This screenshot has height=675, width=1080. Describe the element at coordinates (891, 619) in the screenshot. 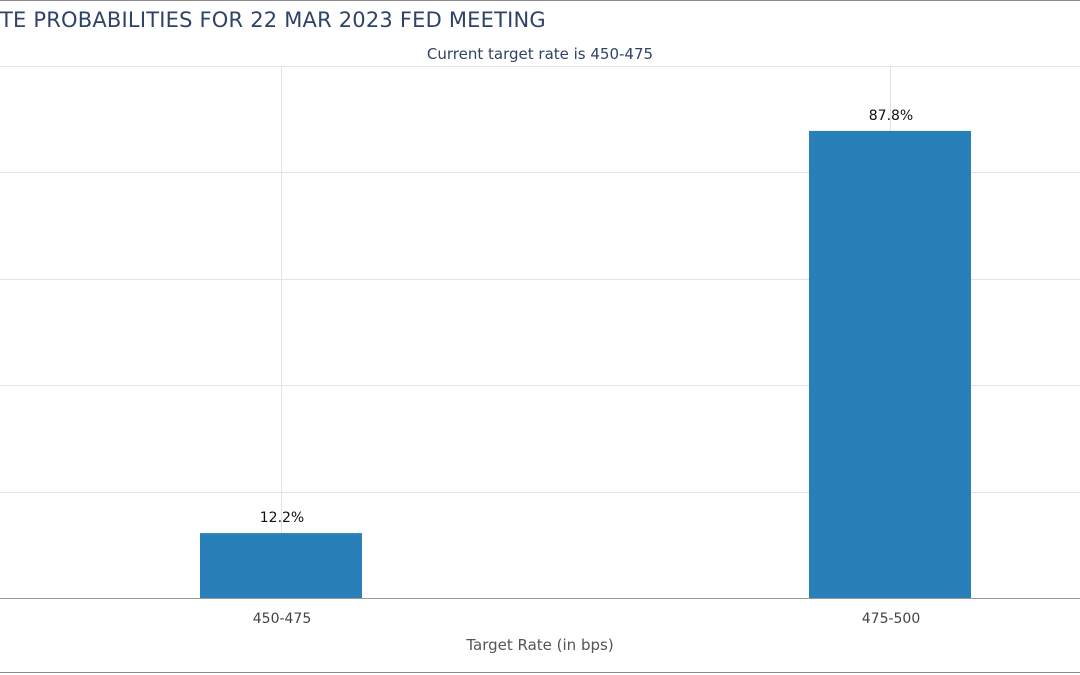

I see `x-tick-label-475-500: 475-500` at that location.